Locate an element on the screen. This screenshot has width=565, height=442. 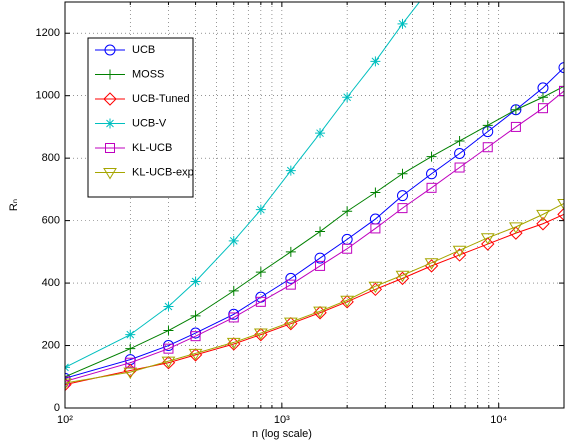
legend: UCB MOSS UCB-Tuned UCB-V KL-UCB KL-UCB-exp is located at coordinates (140, 117).